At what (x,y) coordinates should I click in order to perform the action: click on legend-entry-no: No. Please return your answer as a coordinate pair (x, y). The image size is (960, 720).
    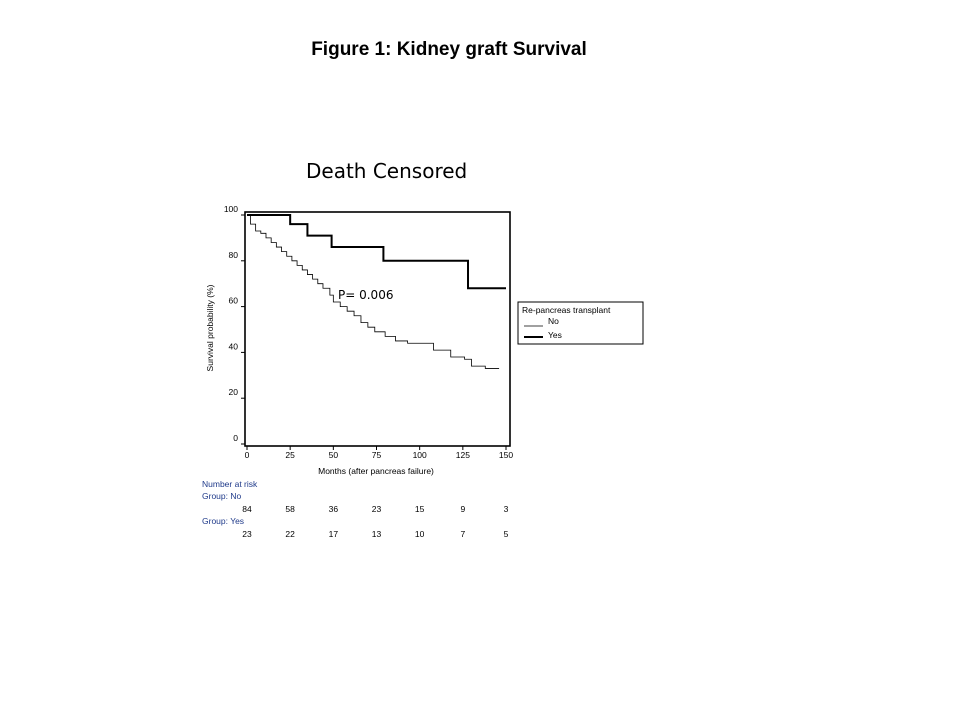
    Looking at the image, I should click on (553, 321).